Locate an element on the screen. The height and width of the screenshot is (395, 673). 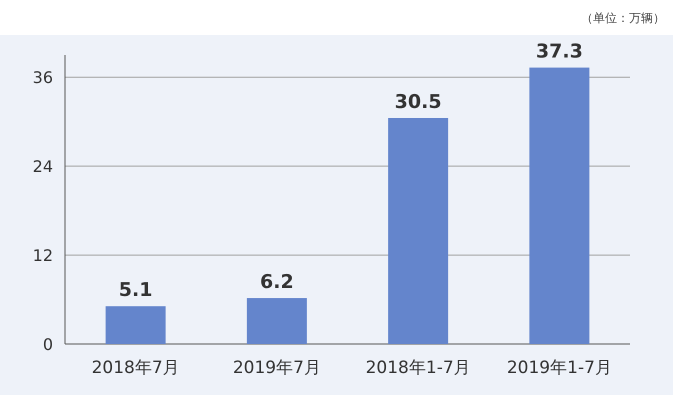
y-tick-label: 36 is located at coordinates (42, 78).